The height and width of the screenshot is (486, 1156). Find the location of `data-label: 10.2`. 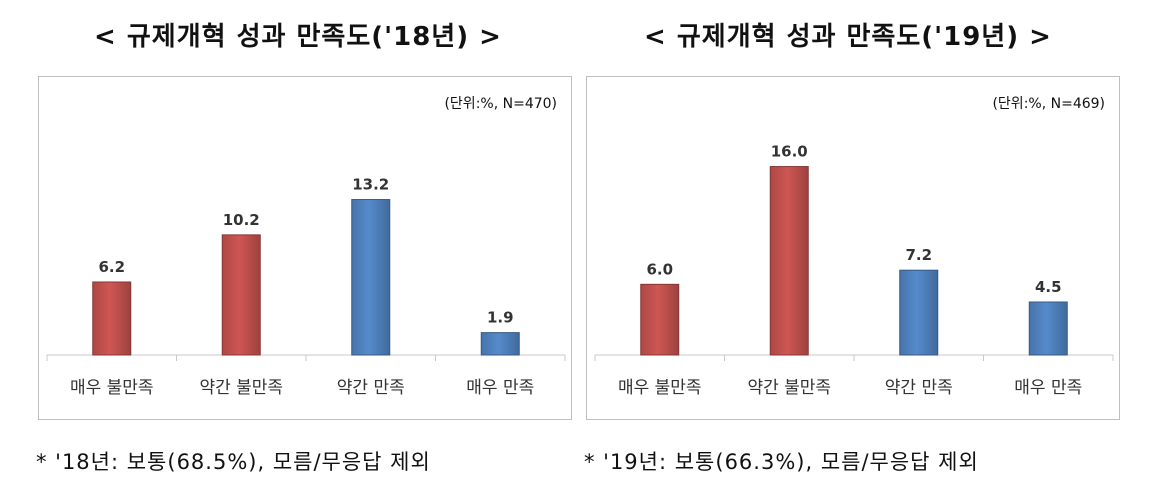

data-label: 10.2 is located at coordinates (241, 220).